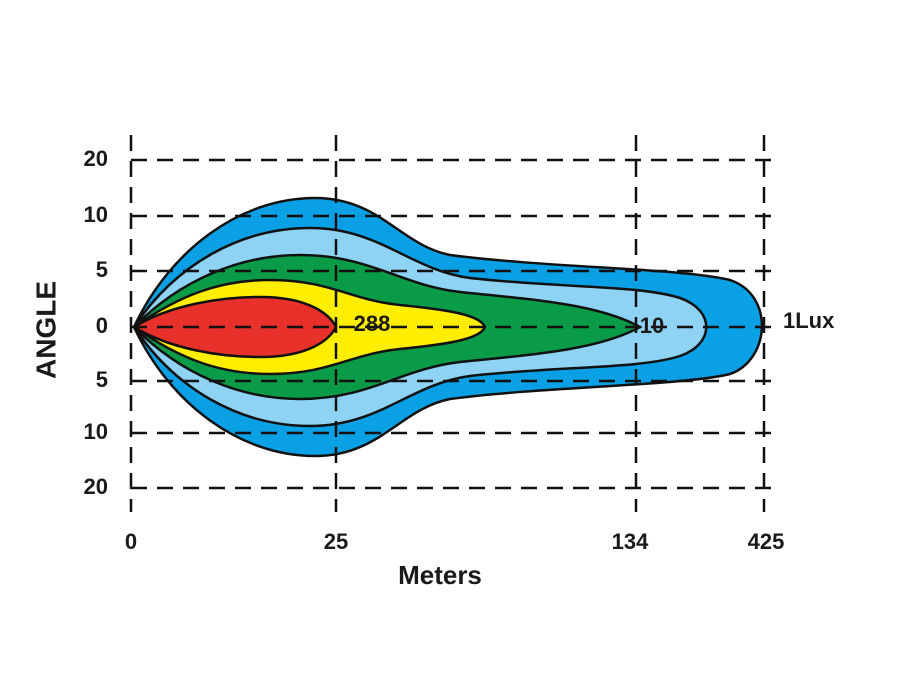 The width and height of the screenshot is (901, 676). I want to click on x-label: 425, so click(766, 541).